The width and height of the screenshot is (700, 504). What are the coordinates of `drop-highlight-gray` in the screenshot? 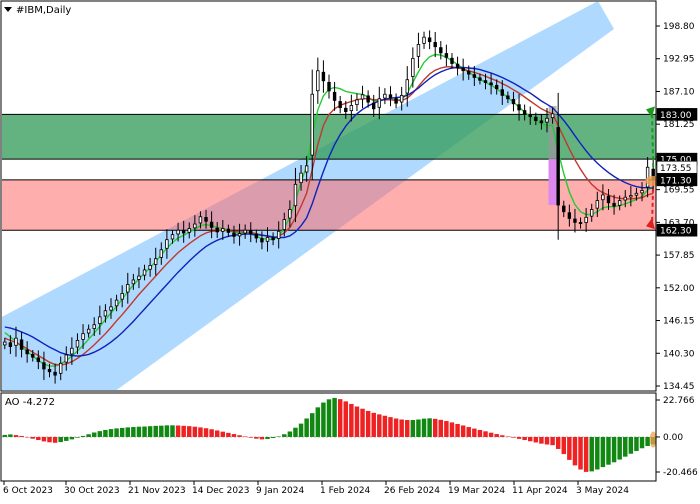 It's located at (552, 156).